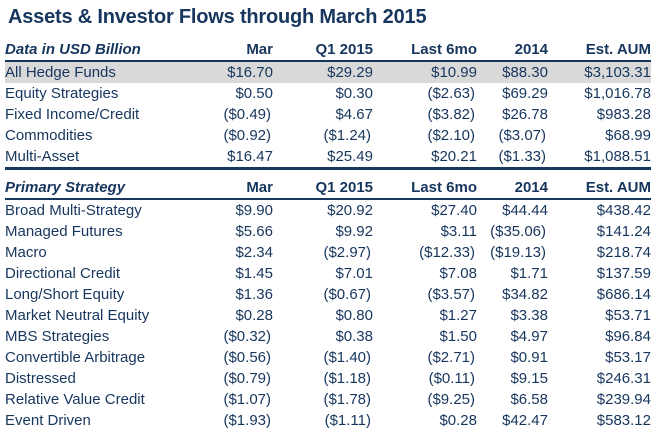 The width and height of the screenshot is (659, 430). What do you see at coordinates (247, 135) in the screenshot?
I see `value-cell: ($0.92)` at bounding box center [247, 135].